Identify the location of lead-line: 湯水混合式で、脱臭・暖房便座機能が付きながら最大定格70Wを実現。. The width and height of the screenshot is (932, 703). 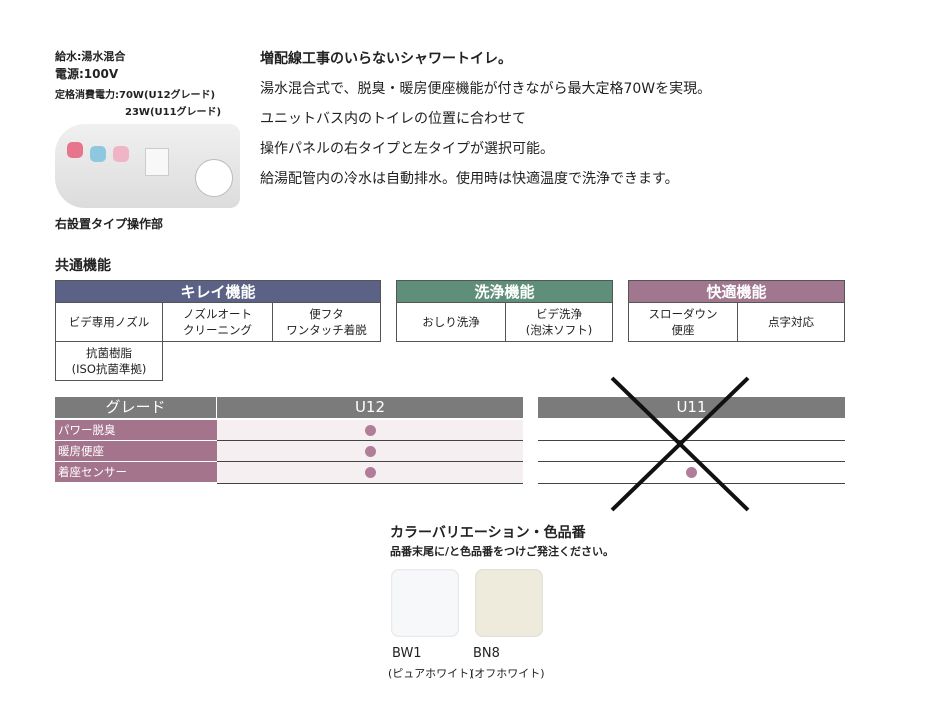
(486, 89).